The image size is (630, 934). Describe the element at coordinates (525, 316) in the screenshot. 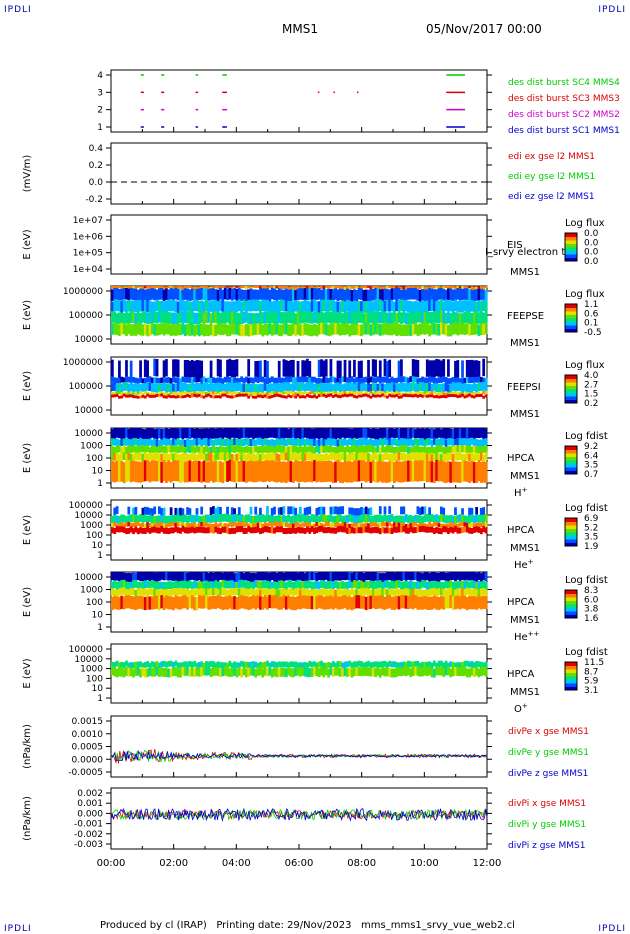

I see `instrument-label: FEEPSE` at that location.